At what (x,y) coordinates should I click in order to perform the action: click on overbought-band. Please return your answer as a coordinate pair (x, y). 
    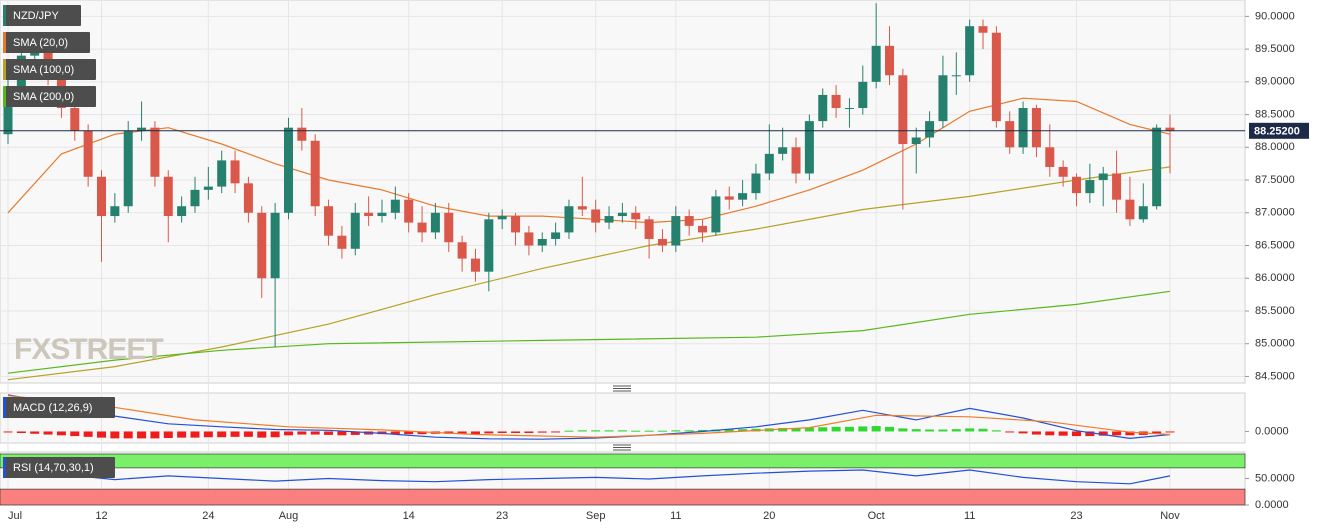
    Looking at the image, I should click on (623, 461).